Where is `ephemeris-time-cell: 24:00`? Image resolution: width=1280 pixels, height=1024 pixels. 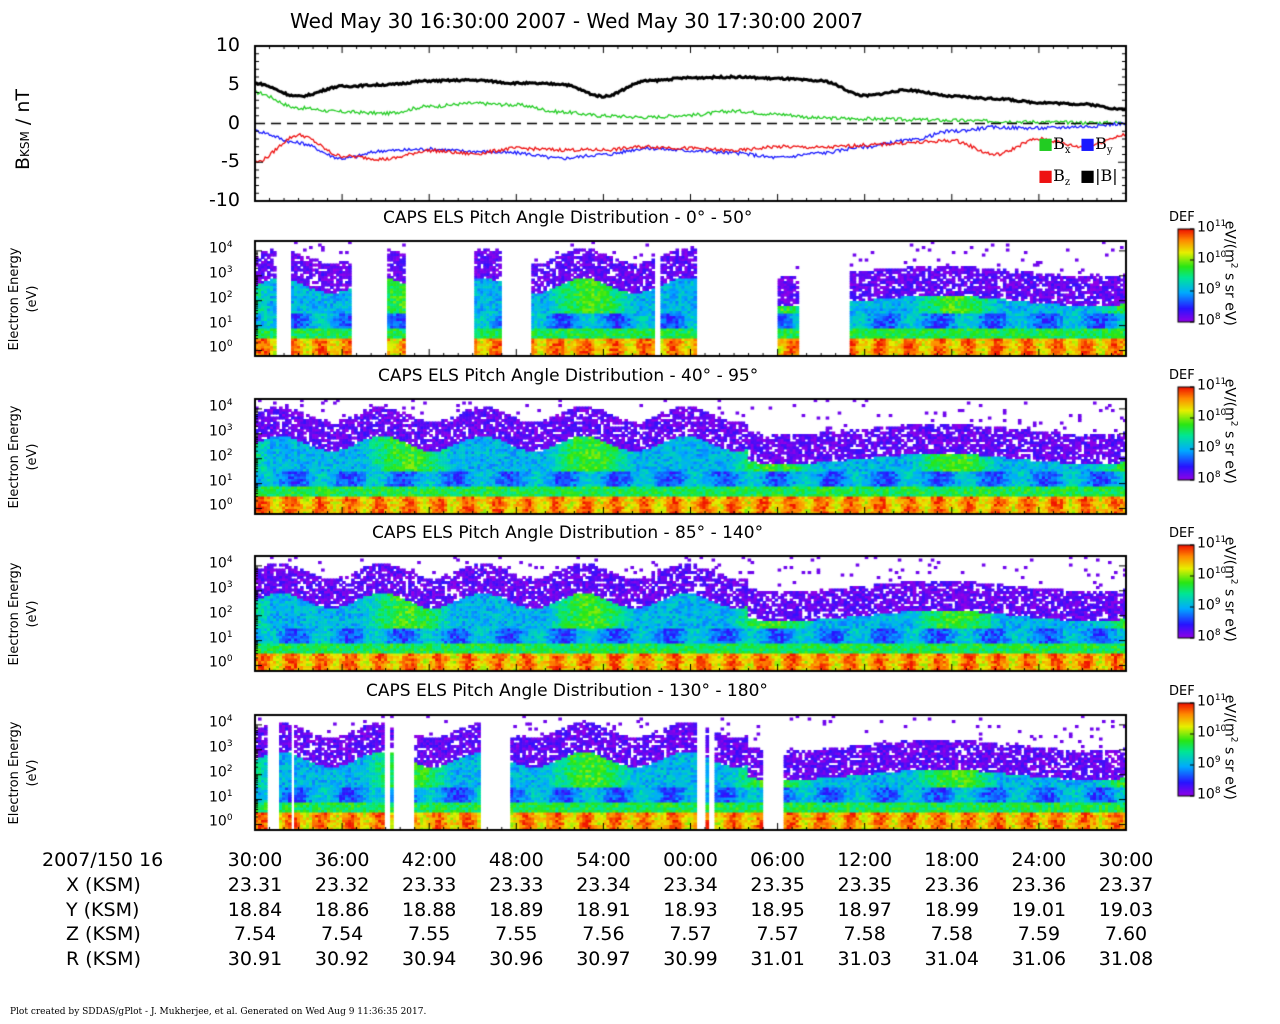
ephemeris-time-cell: 24:00 is located at coordinates (1039, 860).